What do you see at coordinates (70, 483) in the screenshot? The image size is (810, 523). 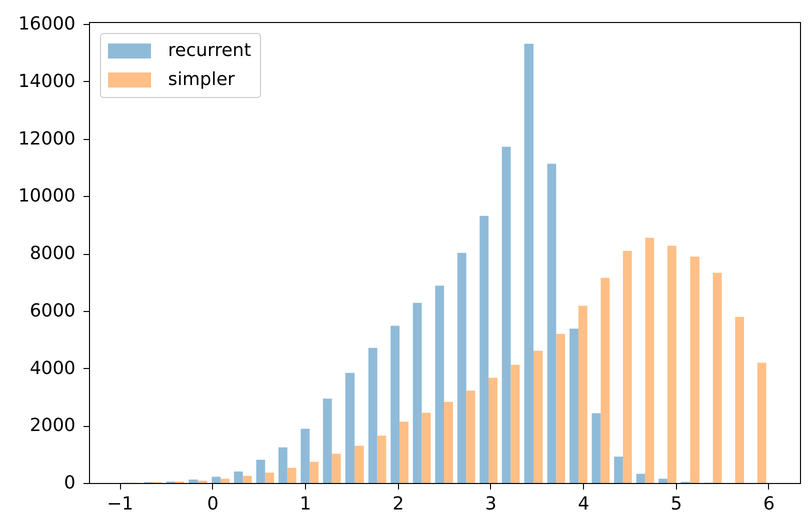 I see `y-tick-label: 0` at bounding box center [70, 483].